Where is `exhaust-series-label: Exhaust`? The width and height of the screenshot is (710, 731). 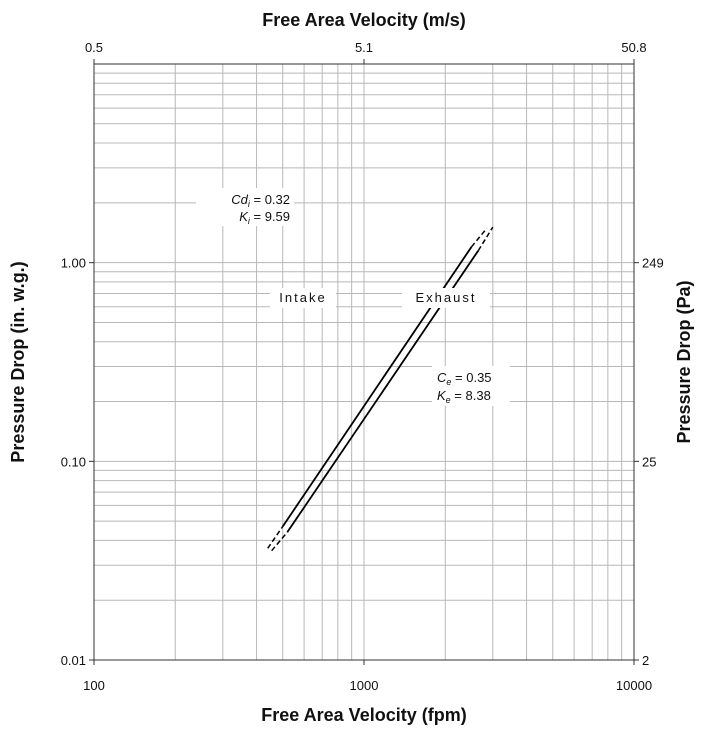
exhaust-series-label: Exhaust is located at coordinates (446, 297).